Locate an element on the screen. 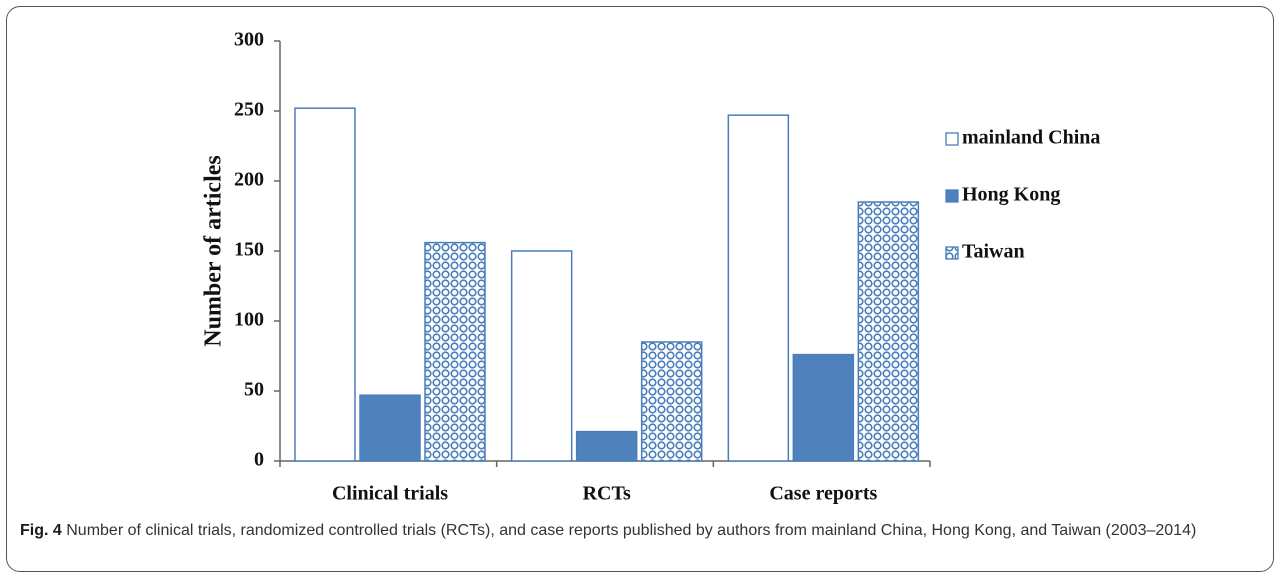 The height and width of the screenshot is (582, 1284). caption-label: Fig. 4 is located at coordinates (41, 530).